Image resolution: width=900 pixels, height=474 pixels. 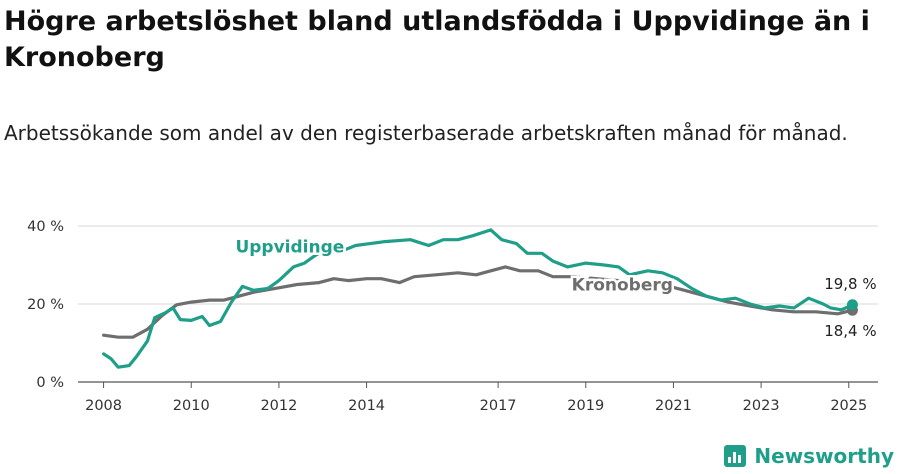 What do you see at coordinates (852, 305) in the screenshot?
I see `end-point-uppvidinge` at bounding box center [852, 305].